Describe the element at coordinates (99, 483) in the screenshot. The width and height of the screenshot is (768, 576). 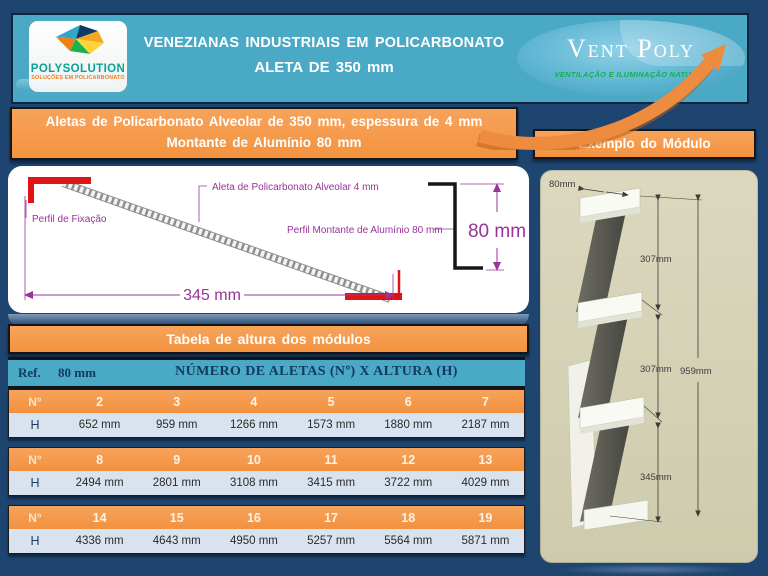
I see `table-cell: 2494 mm` at that location.